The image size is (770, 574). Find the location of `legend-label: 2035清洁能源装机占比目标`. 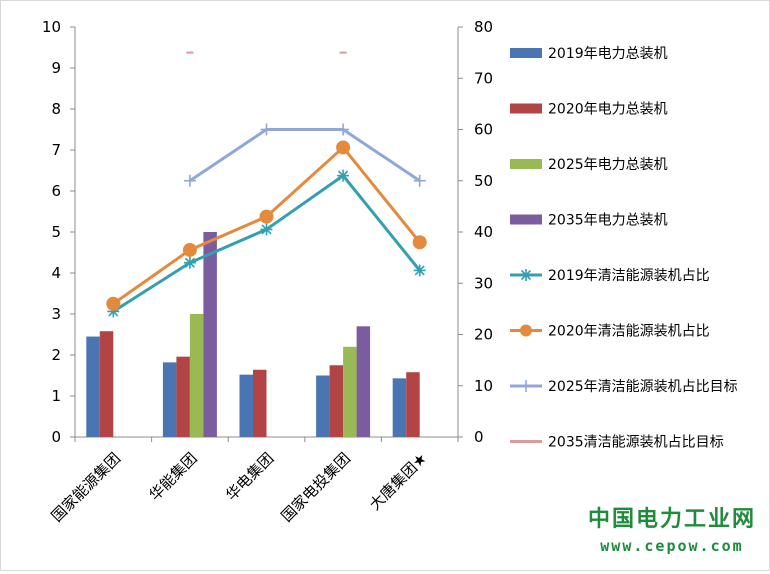

legend-label: 2035清洁能源装机占比目标 is located at coordinates (636, 443).